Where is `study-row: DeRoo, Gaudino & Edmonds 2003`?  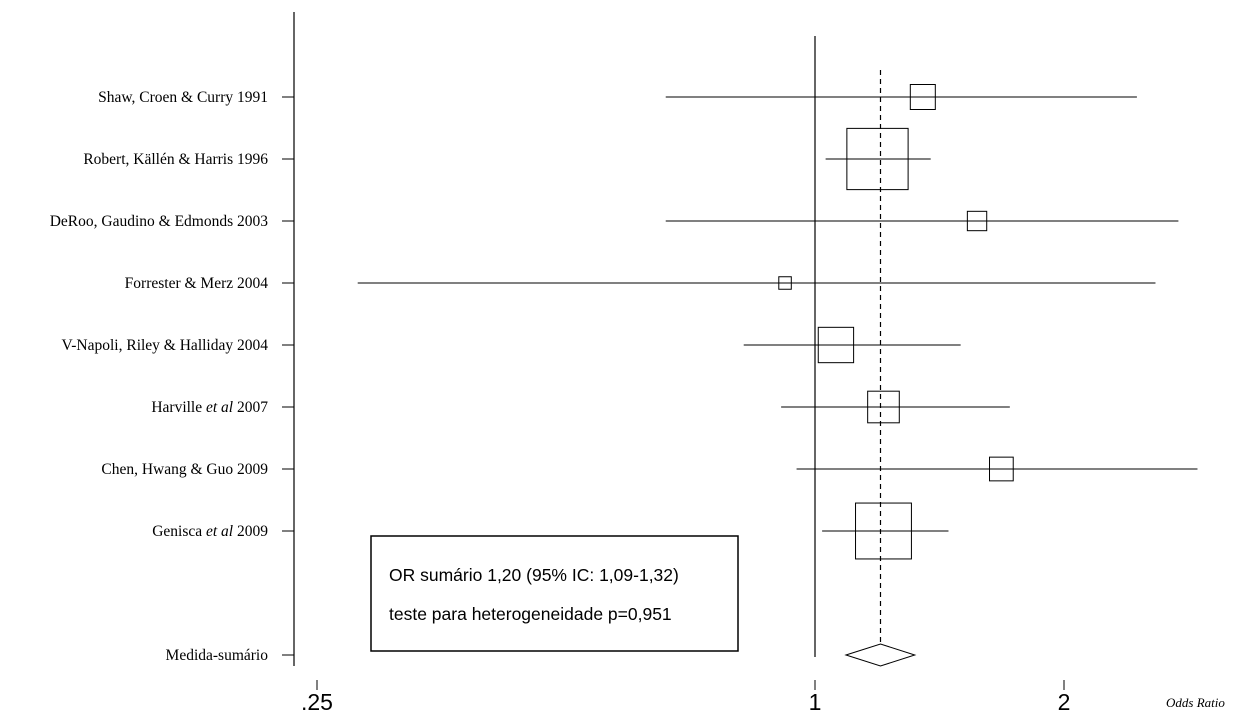
study-row: DeRoo, Gaudino & Edmonds 2003 is located at coordinates (614, 221).